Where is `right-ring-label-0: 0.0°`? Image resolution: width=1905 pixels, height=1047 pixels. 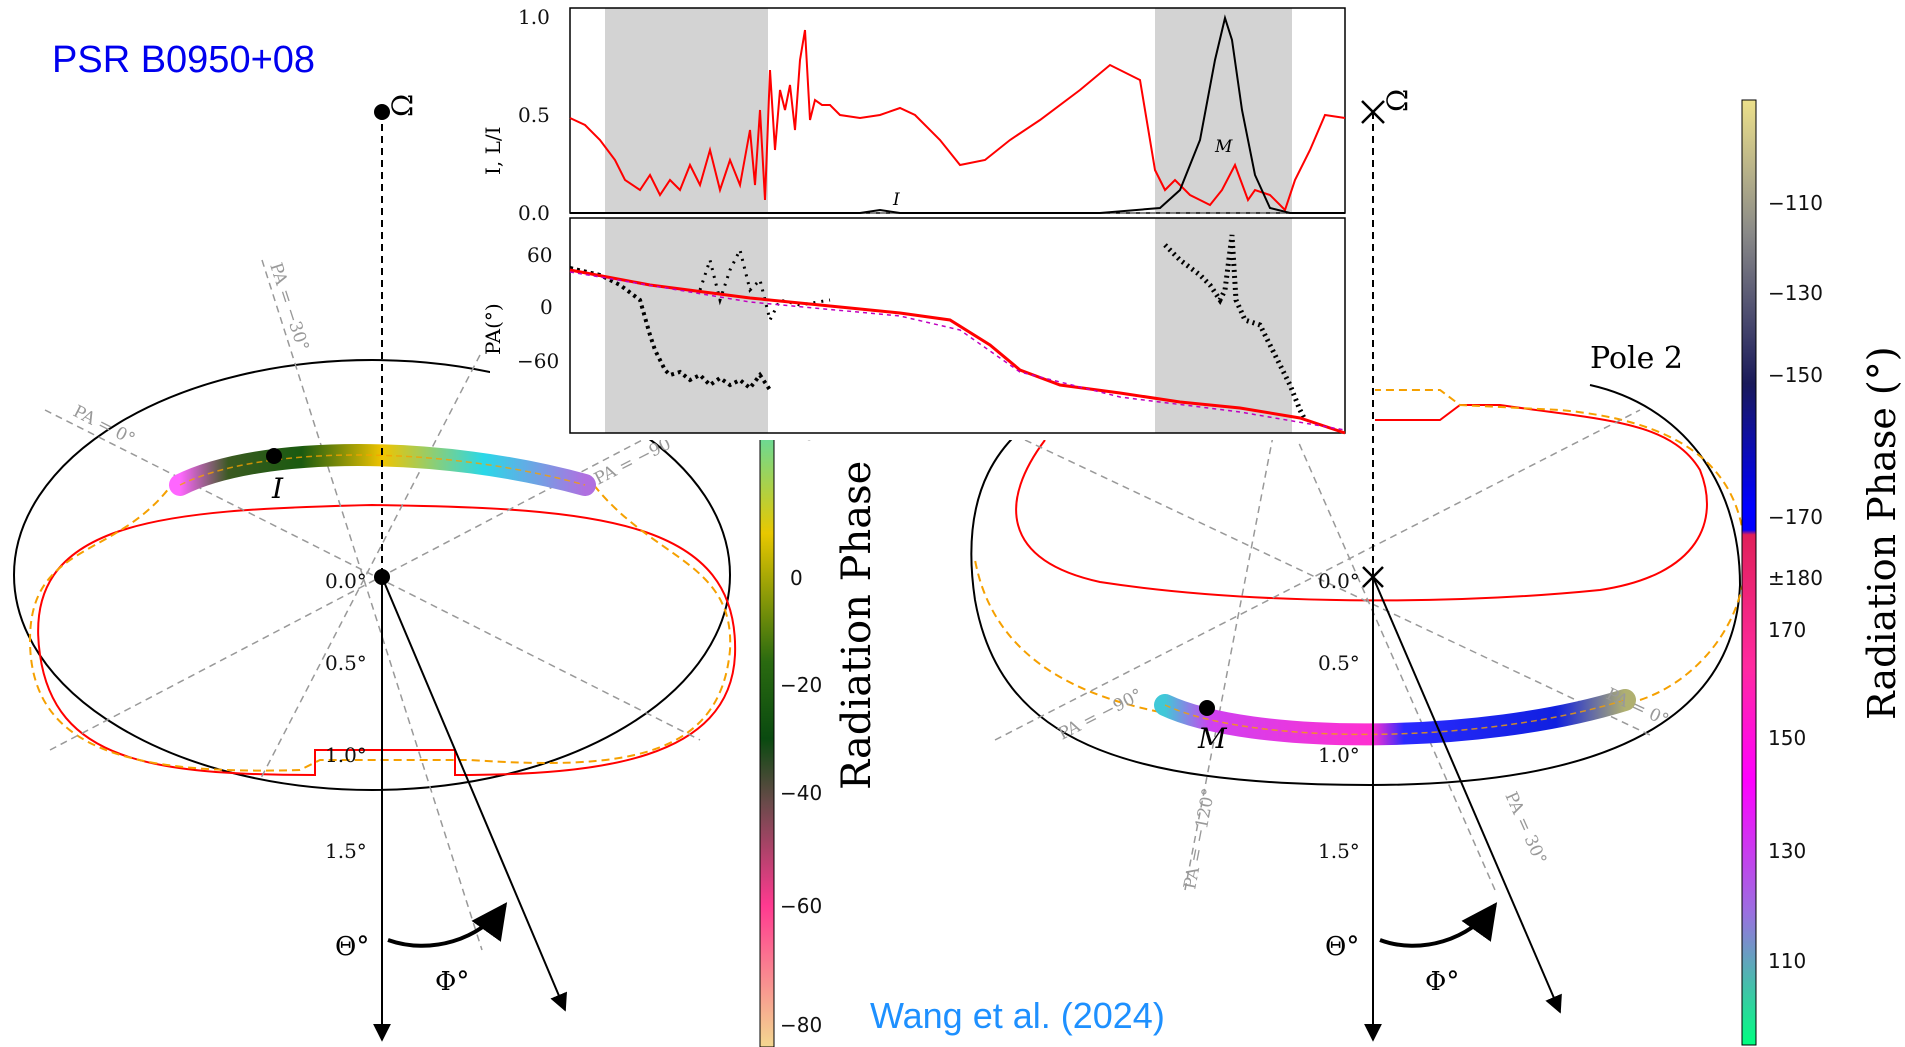
right-ring-label-0: 0.0° is located at coordinates (1339, 581).